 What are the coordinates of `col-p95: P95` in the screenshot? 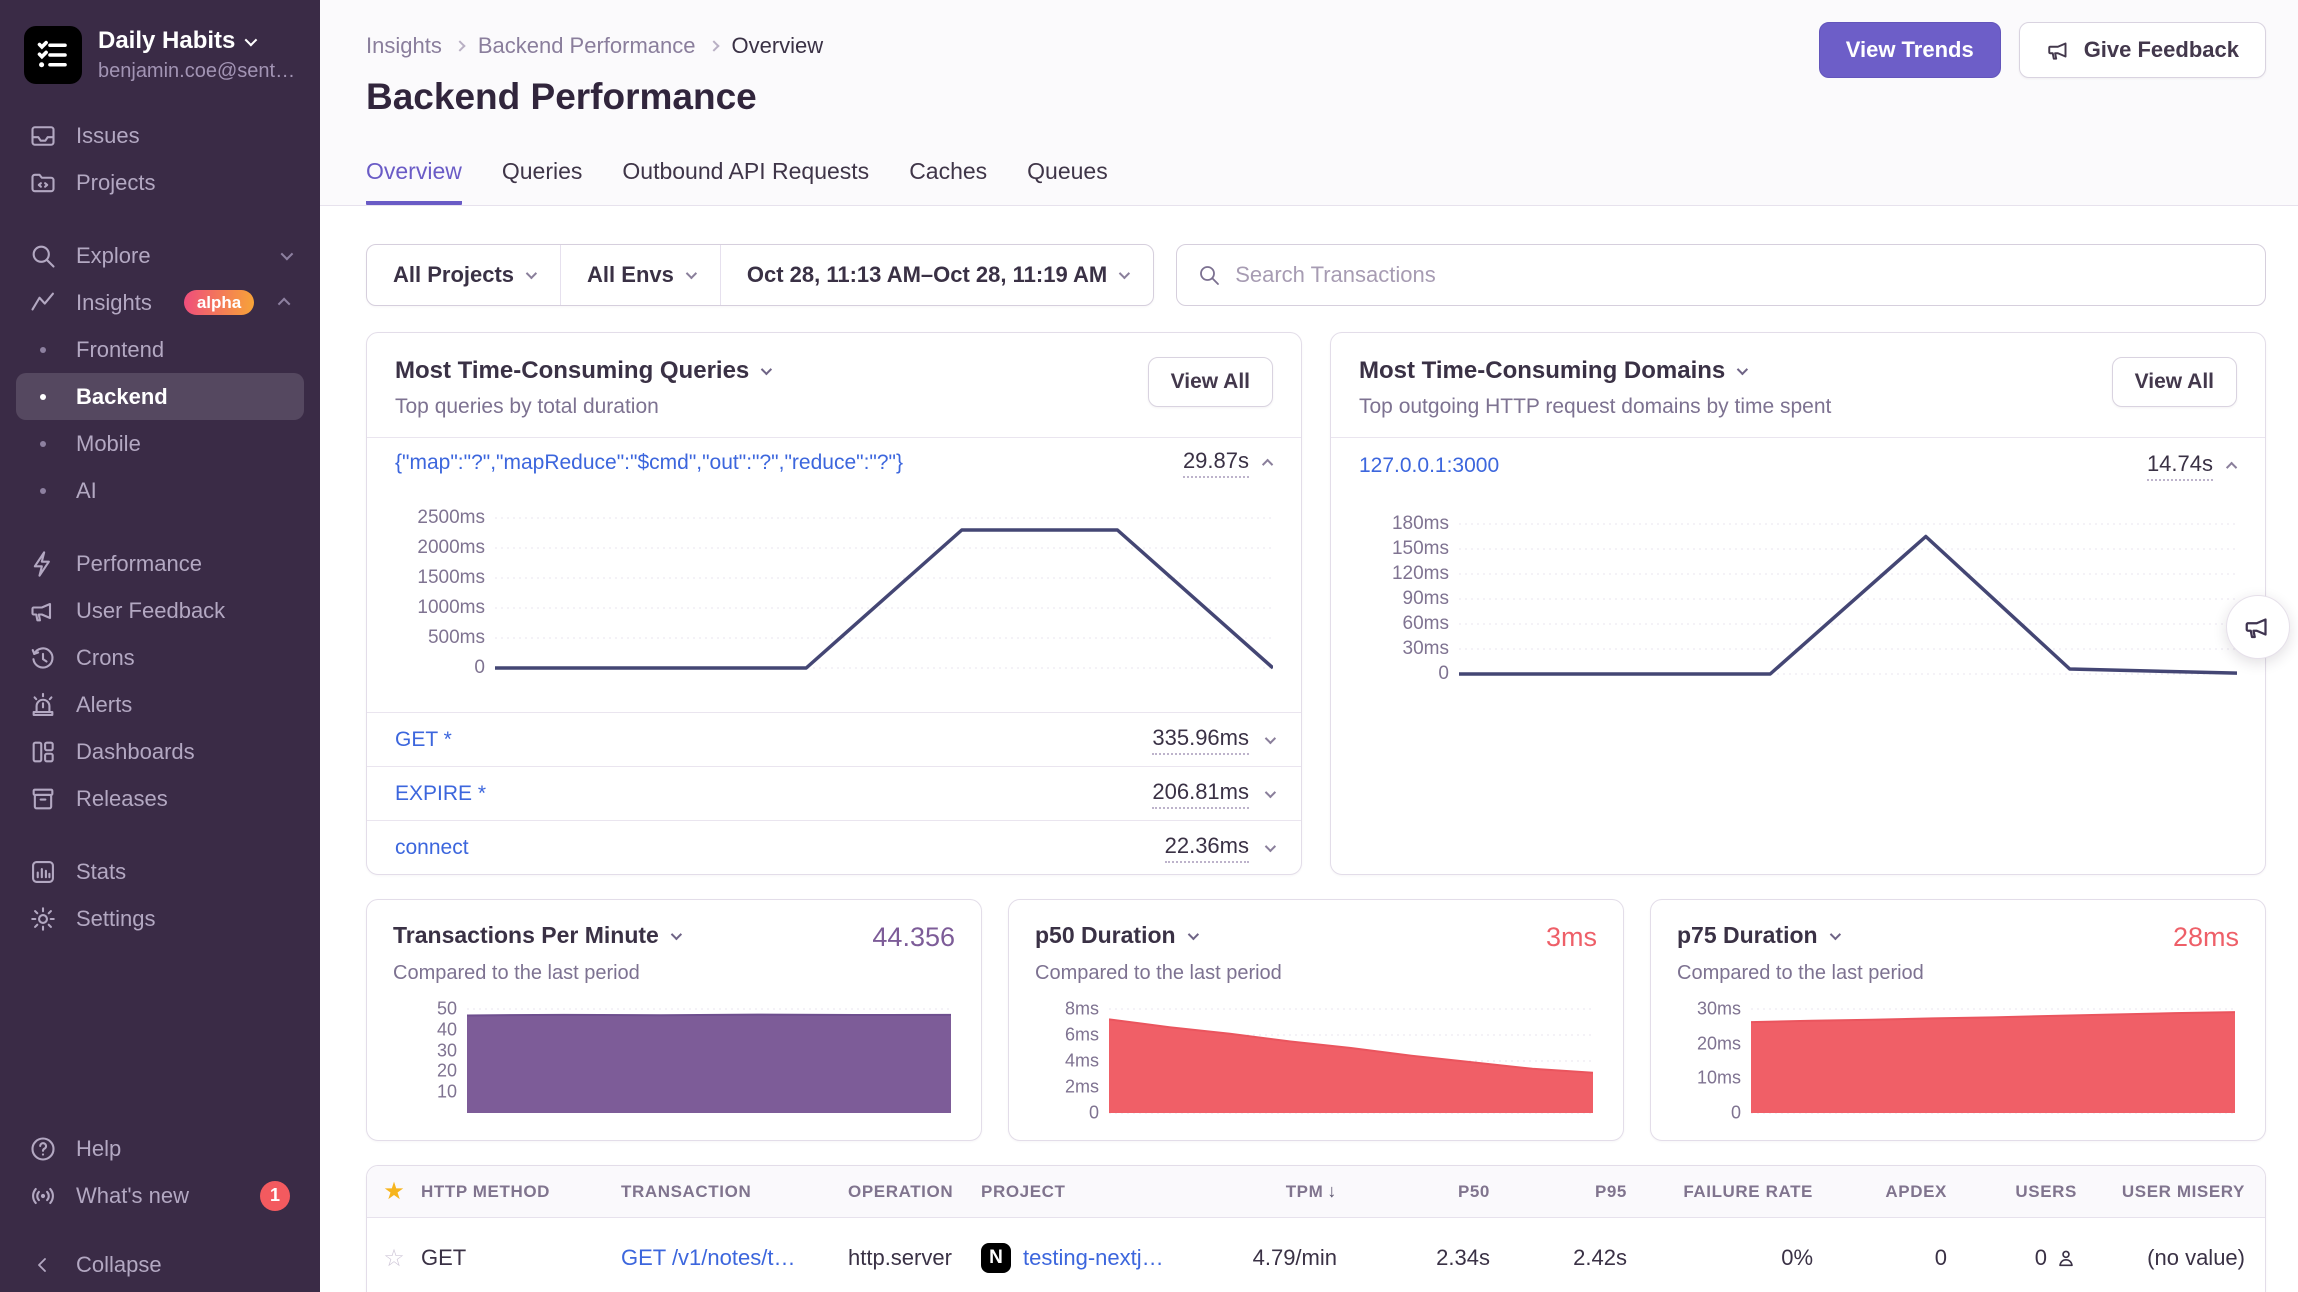 It's located at (1610, 1191).